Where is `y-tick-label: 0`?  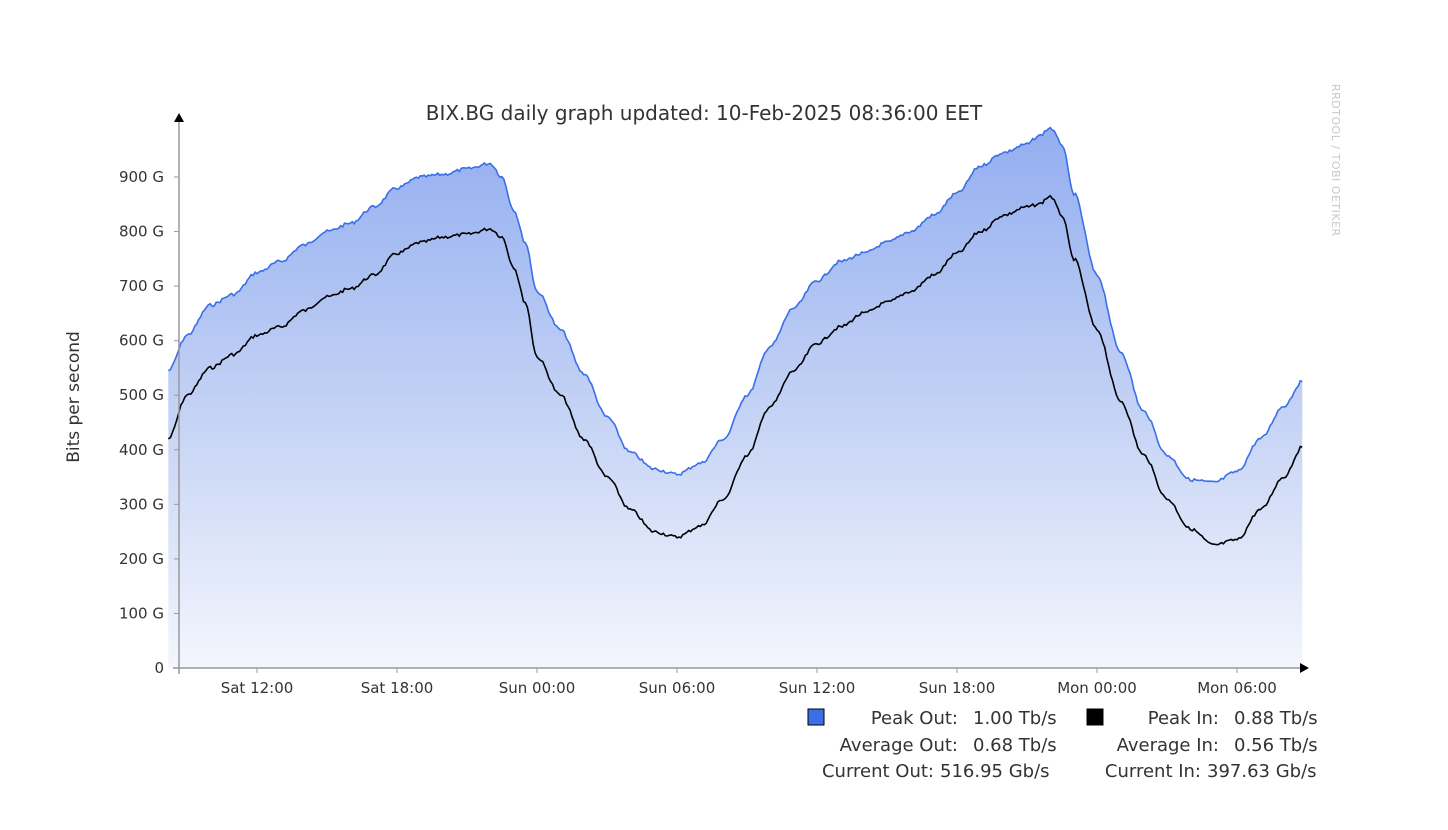 y-tick-label: 0 is located at coordinates (159, 668).